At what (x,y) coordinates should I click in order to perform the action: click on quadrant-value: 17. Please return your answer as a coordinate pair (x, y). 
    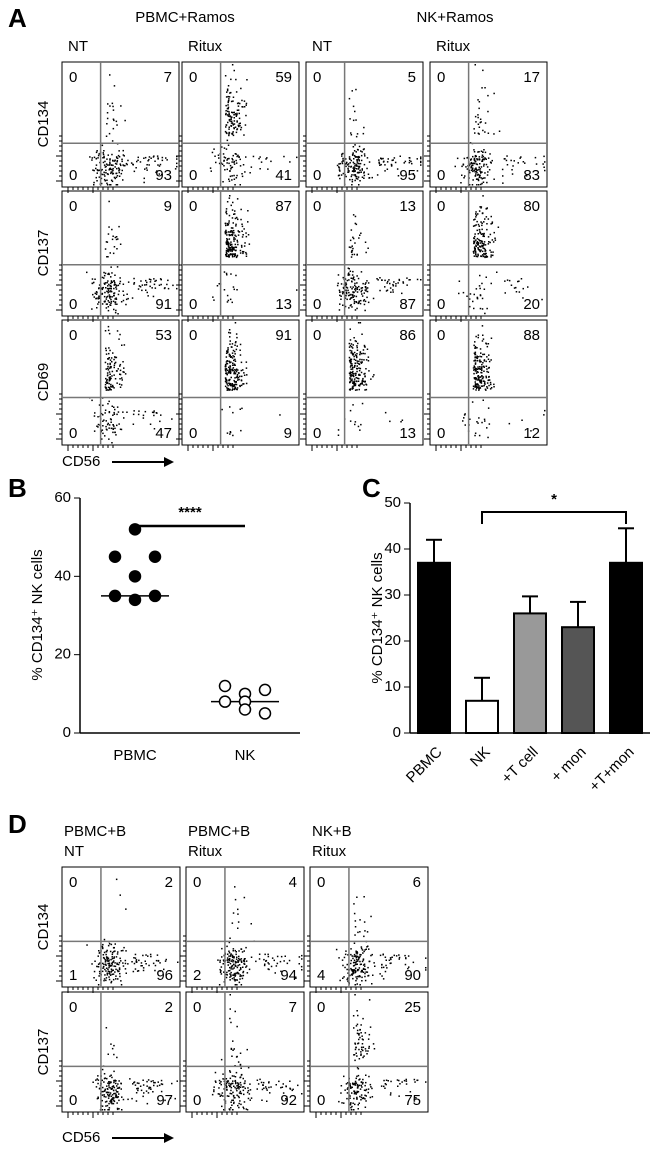
    Looking at the image, I should click on (531, 77).